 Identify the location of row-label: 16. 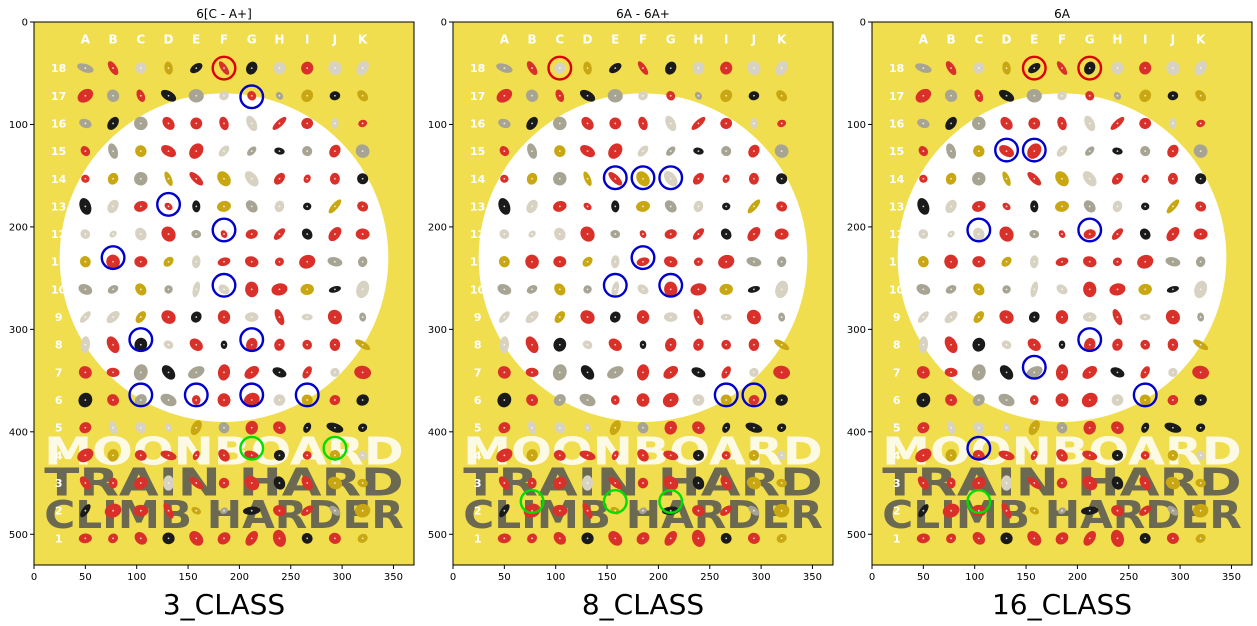
(897, 123).